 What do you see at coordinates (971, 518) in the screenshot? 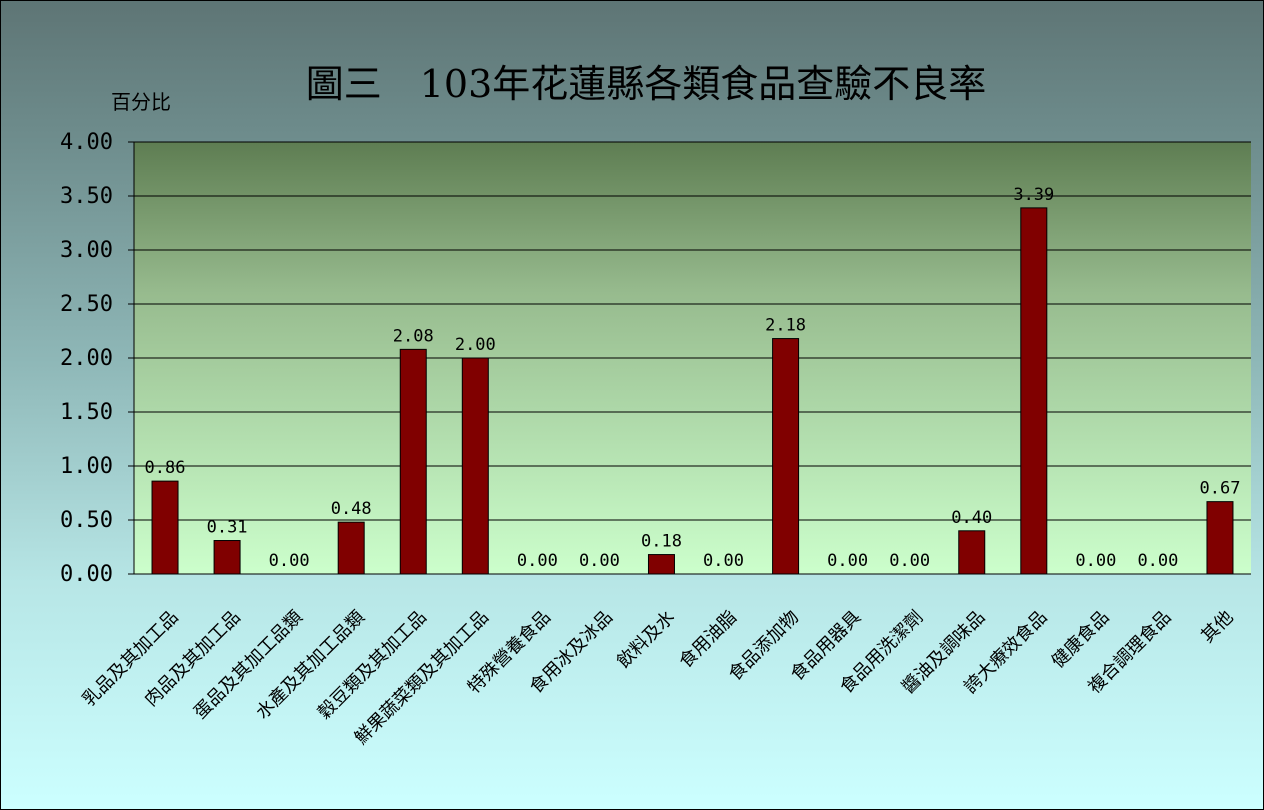
I see `data-label: 0.40` at bounding box center [971, 518].